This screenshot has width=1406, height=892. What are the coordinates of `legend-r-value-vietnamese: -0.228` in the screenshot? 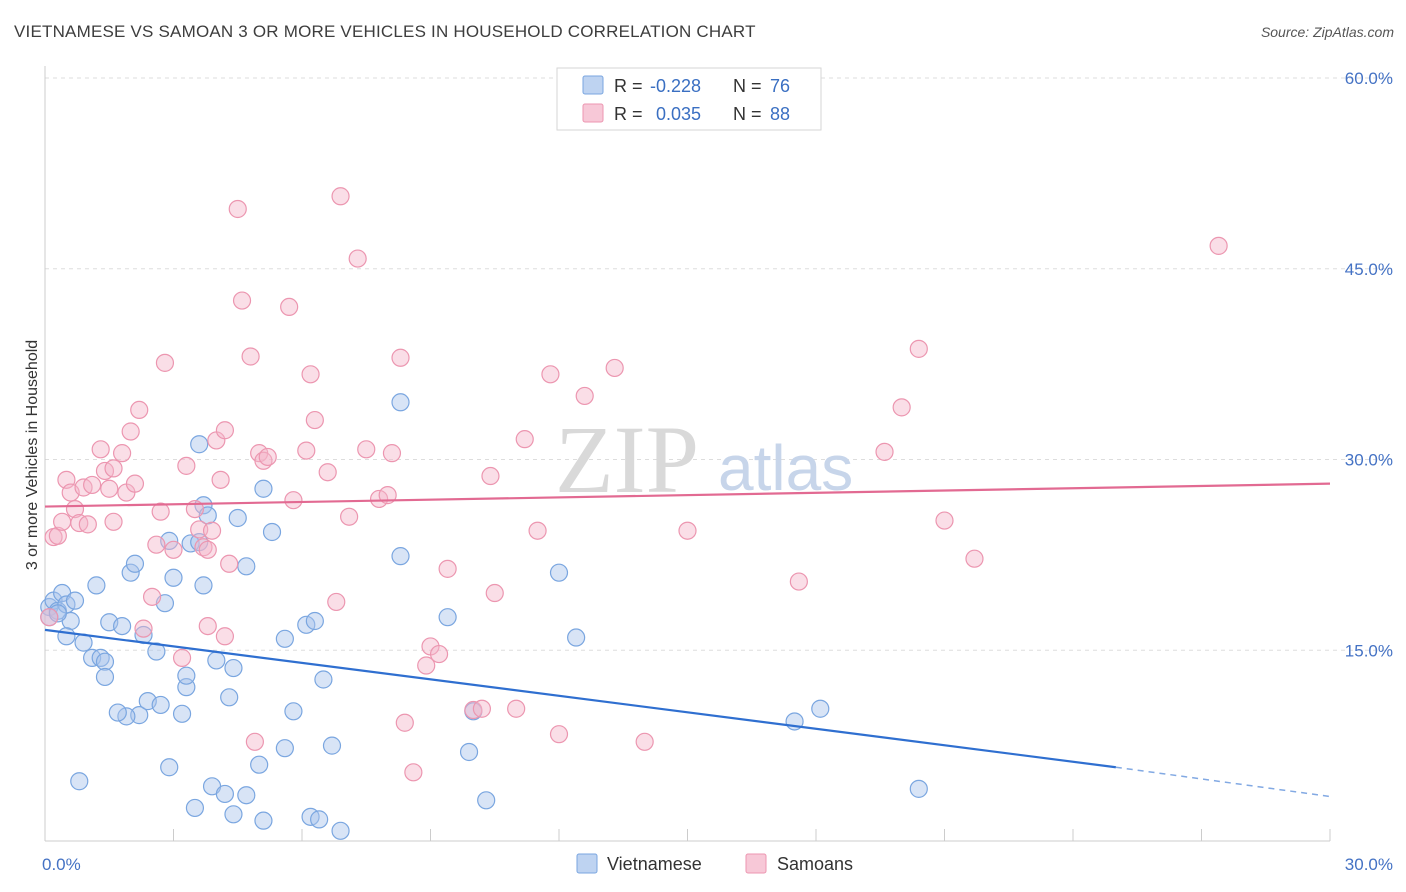 It's located at (675, 86).